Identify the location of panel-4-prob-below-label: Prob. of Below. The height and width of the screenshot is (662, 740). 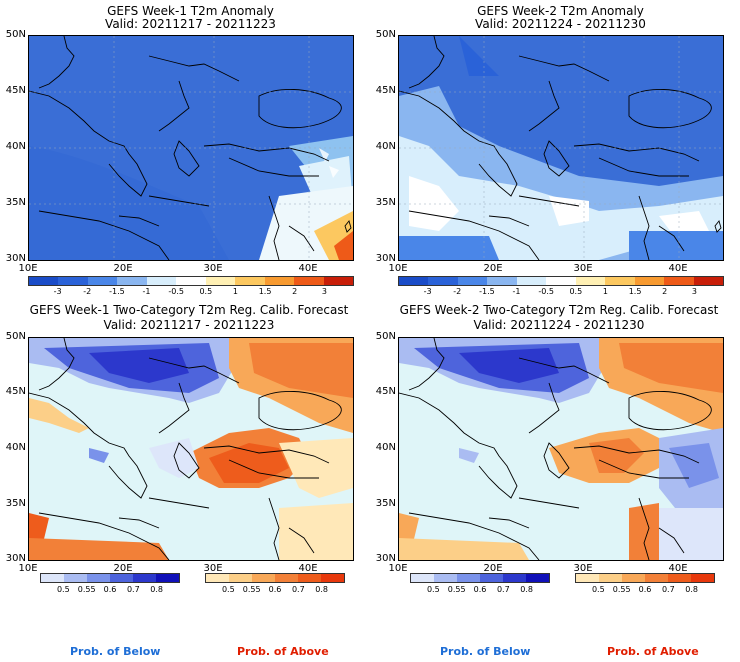
(485, 651).